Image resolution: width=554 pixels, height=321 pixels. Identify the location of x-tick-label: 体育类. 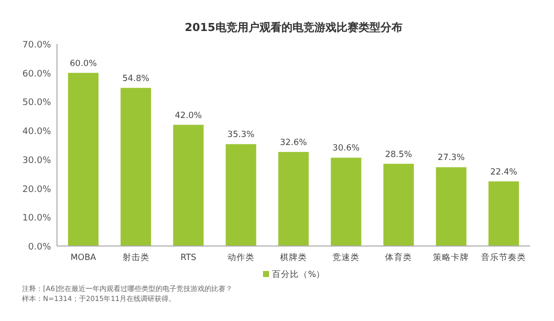
(398, 257).